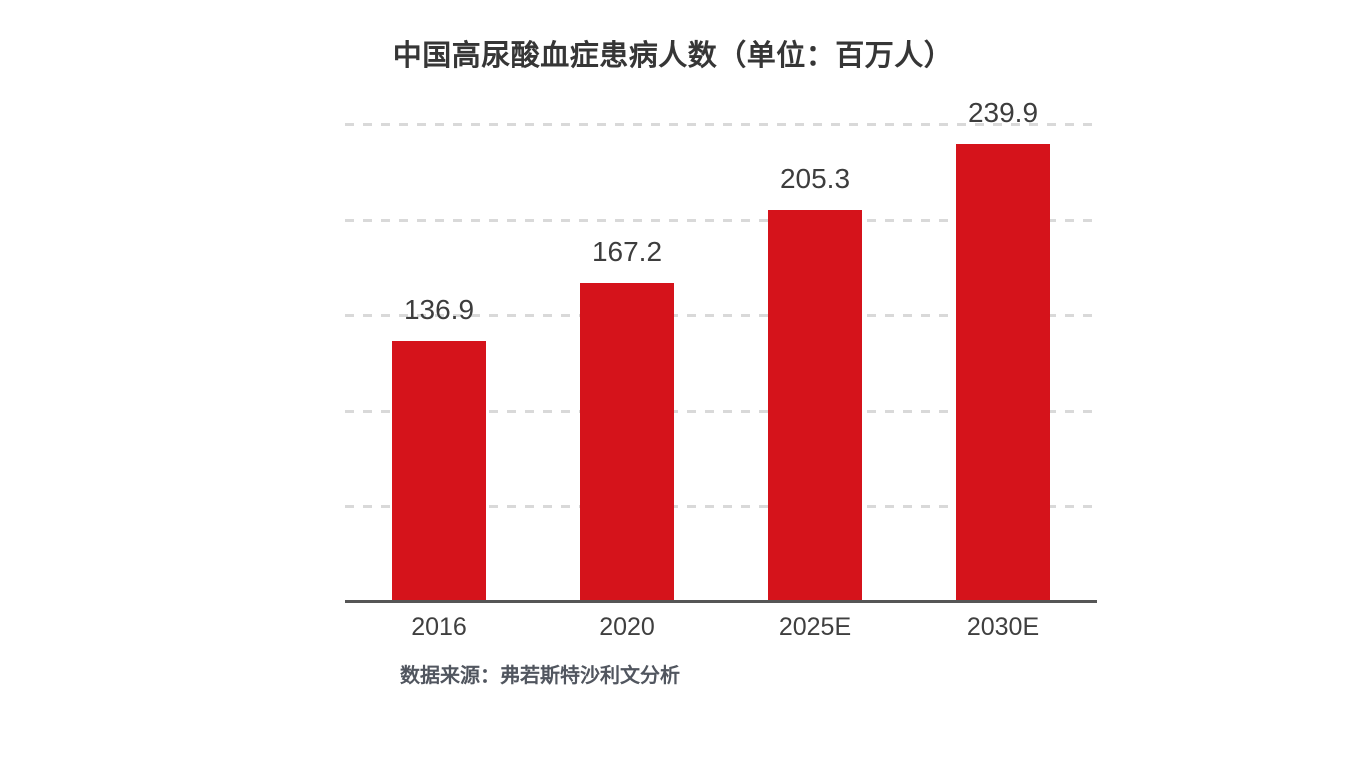  Describe the element at coordinates (627, 442) in the screenshot. I see `bar-2020` at that location.